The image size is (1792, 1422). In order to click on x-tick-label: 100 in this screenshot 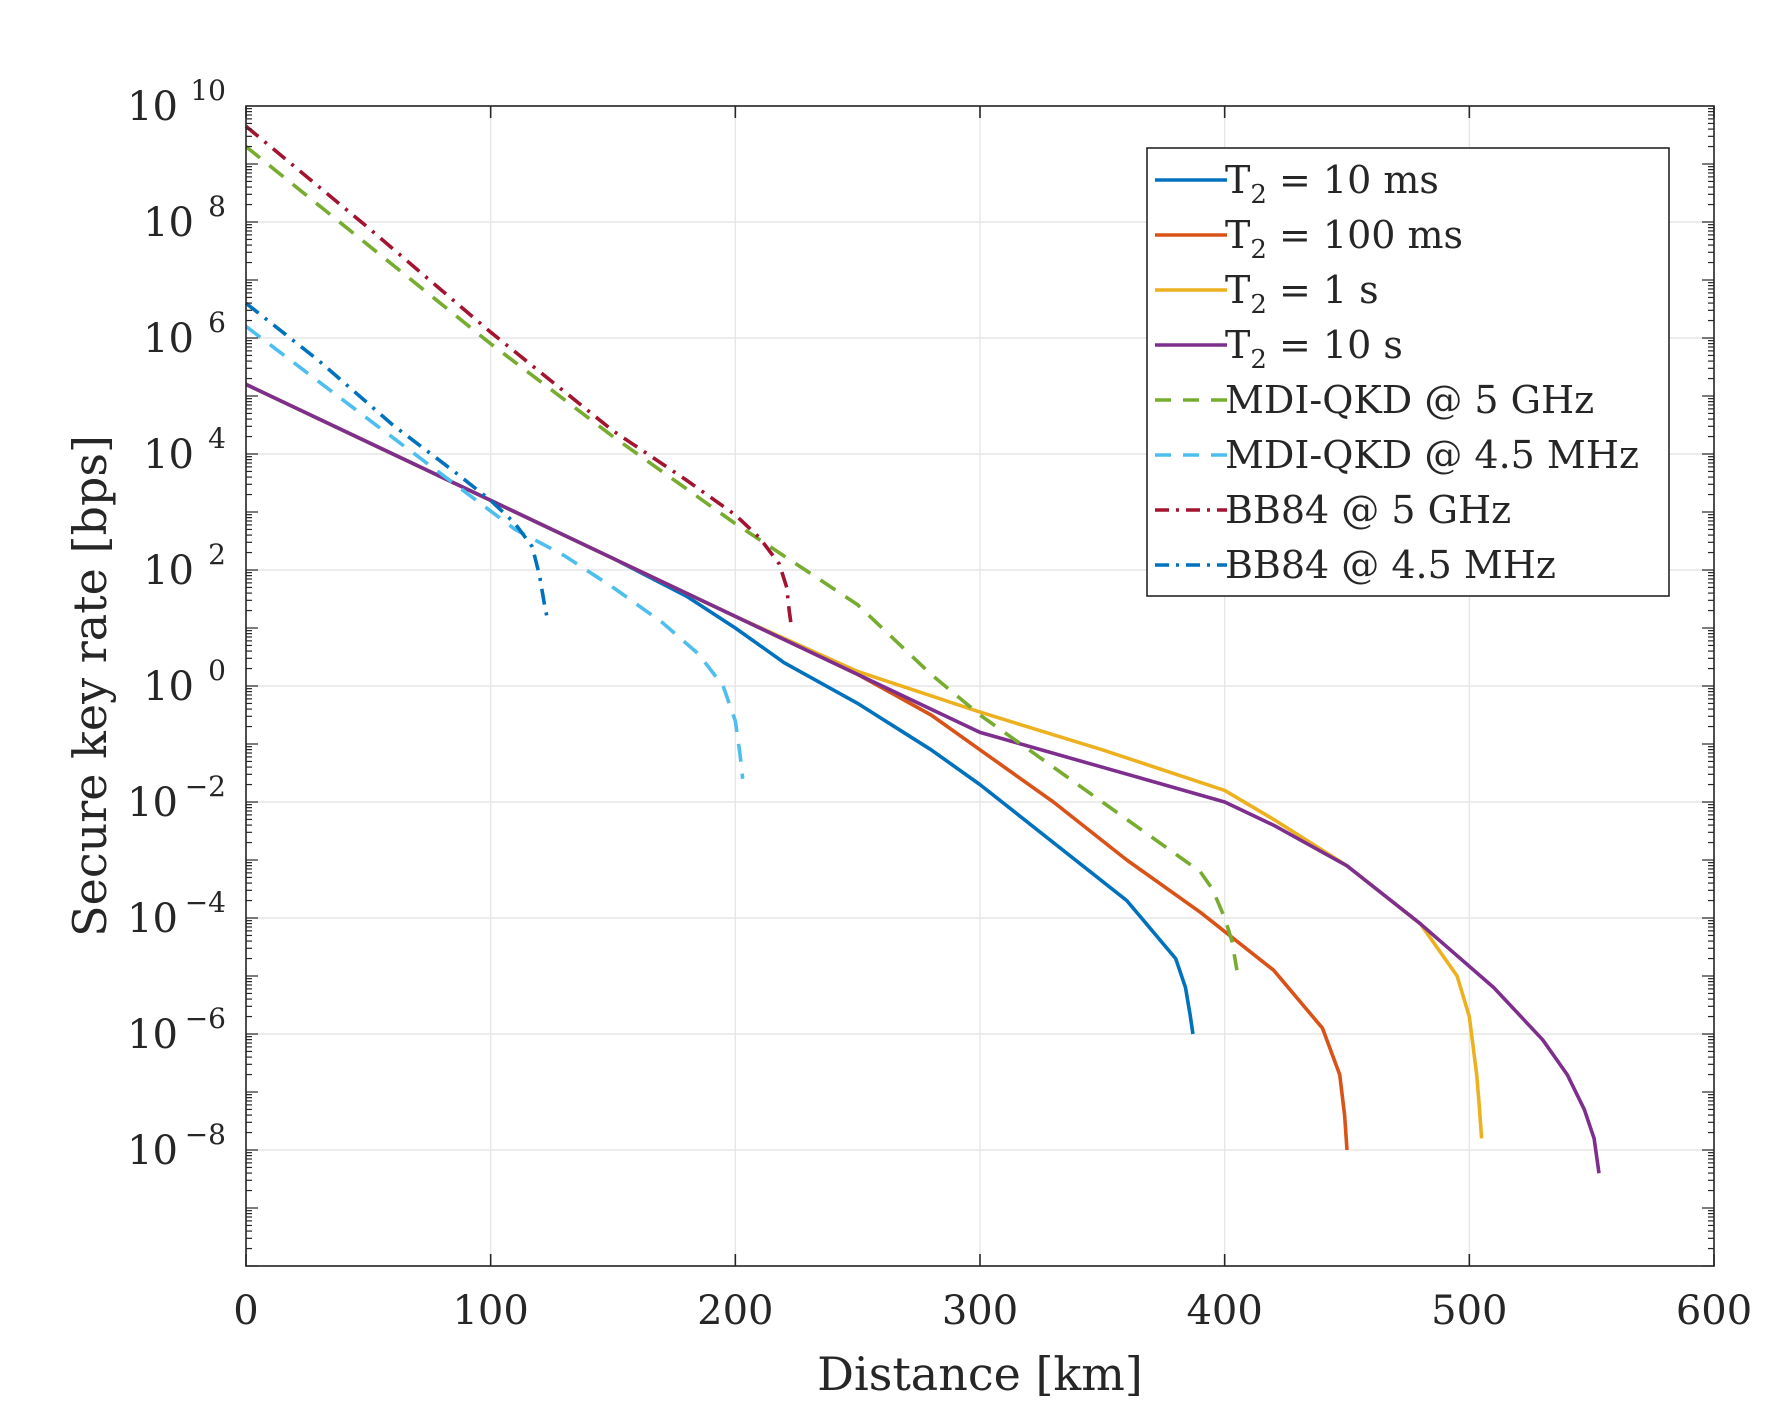, I will do `click(490, 1311)`.